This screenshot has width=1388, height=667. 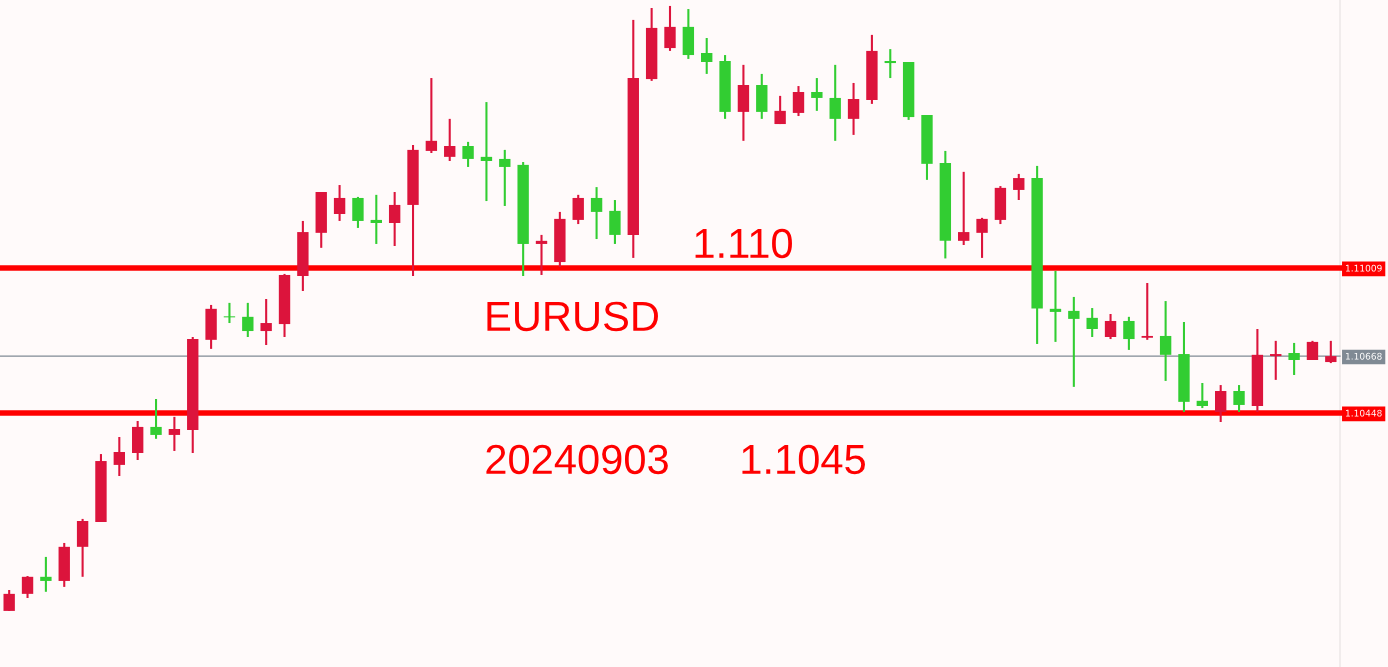 What do you see at coordinates (743, 243) in the screenshot?
I see `annotation: 1.110` at bounding box center [743, 243].